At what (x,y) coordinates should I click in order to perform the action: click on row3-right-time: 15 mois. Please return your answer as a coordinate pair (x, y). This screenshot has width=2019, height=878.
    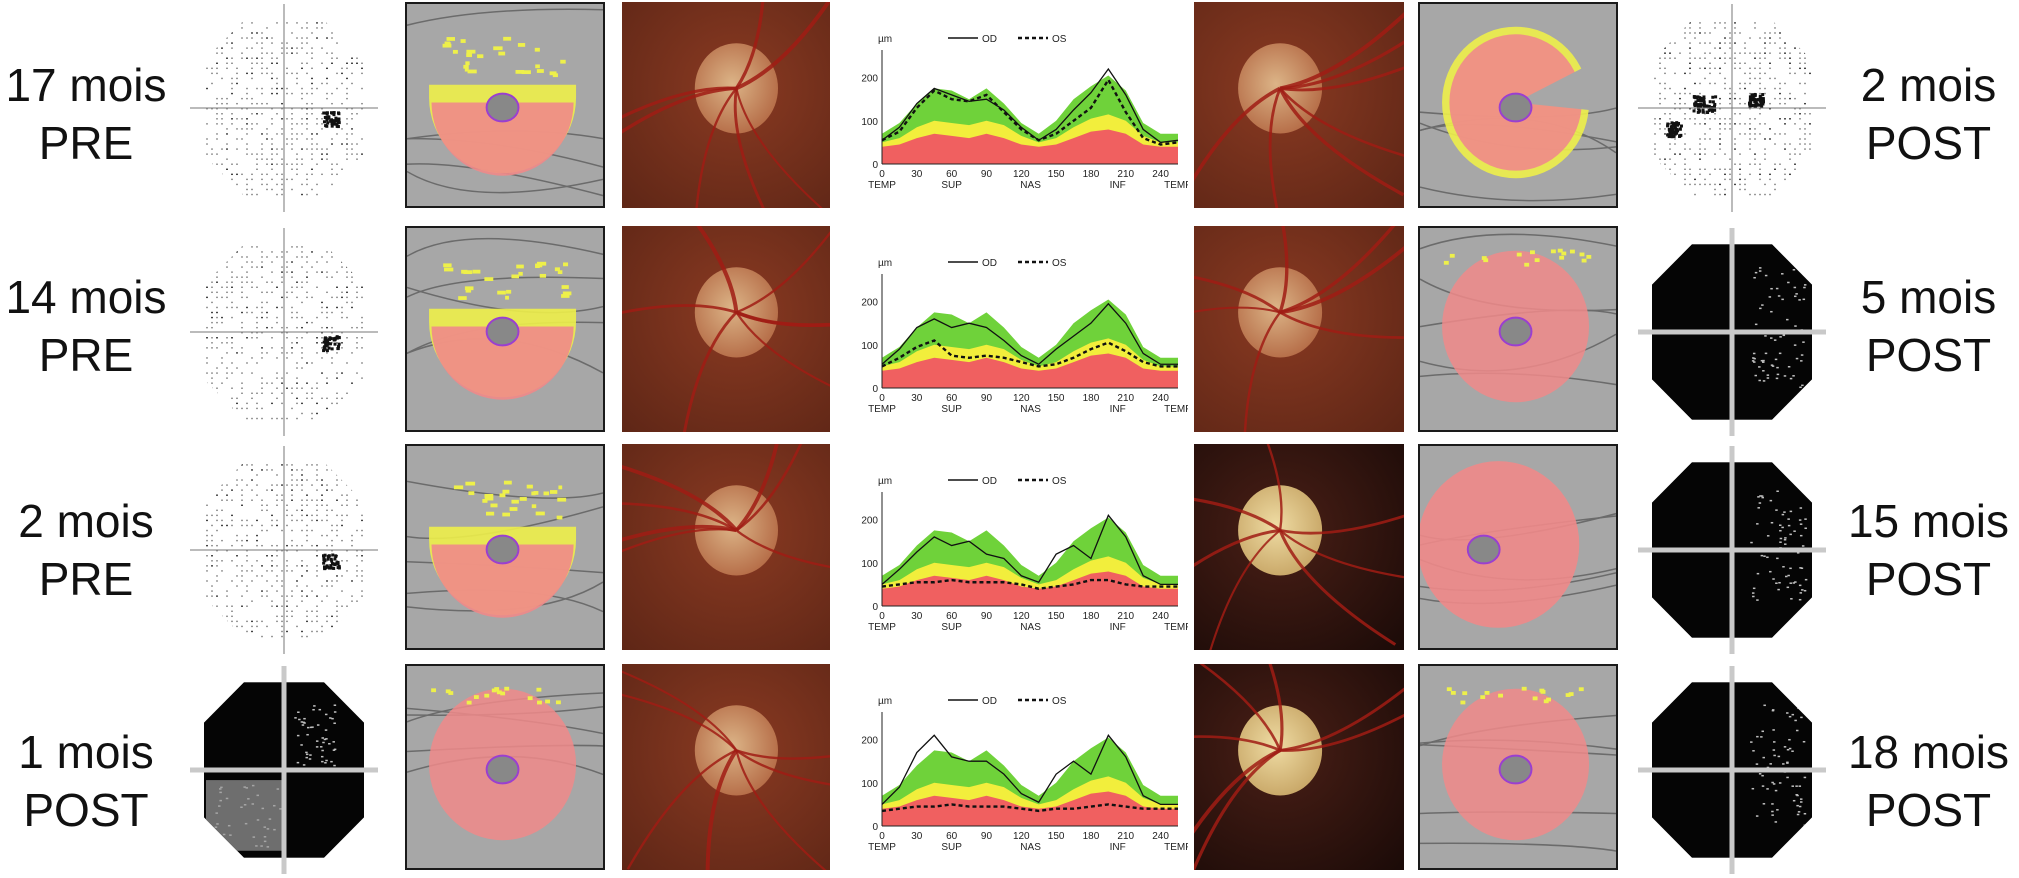
    Looking at the image, I should click on (1928, 521).